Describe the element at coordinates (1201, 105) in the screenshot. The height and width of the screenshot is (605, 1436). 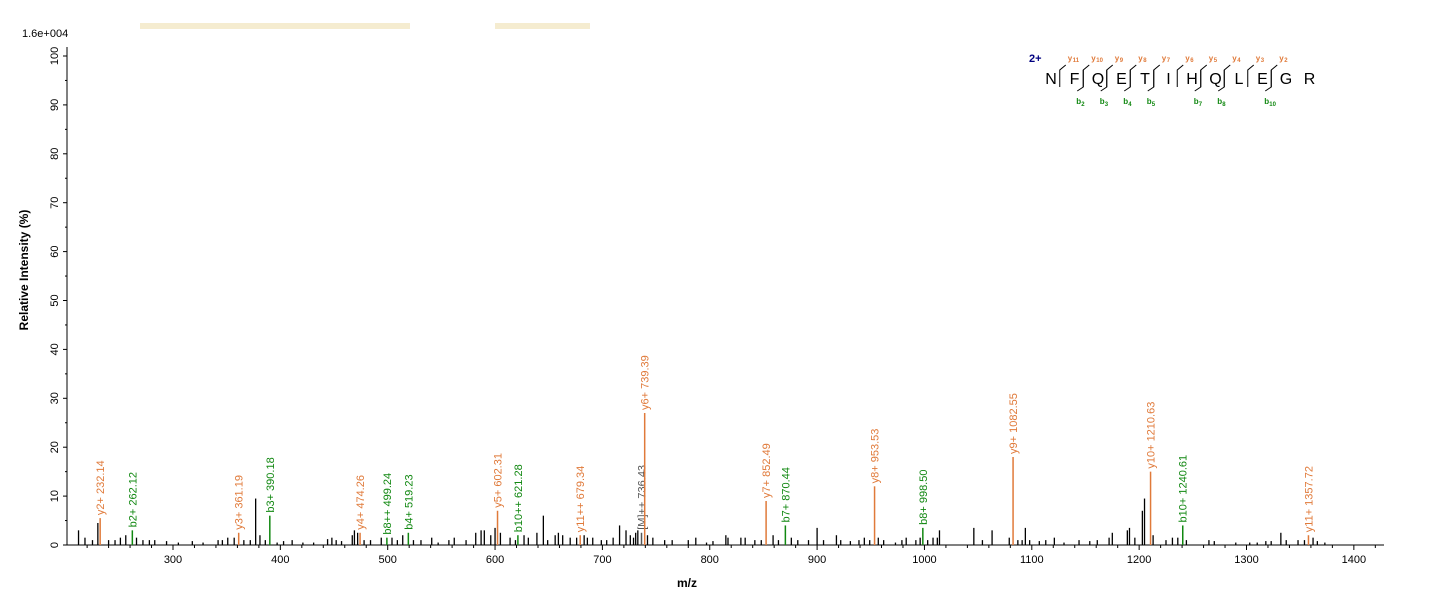
I see `b-ion-number: 7` at that location.